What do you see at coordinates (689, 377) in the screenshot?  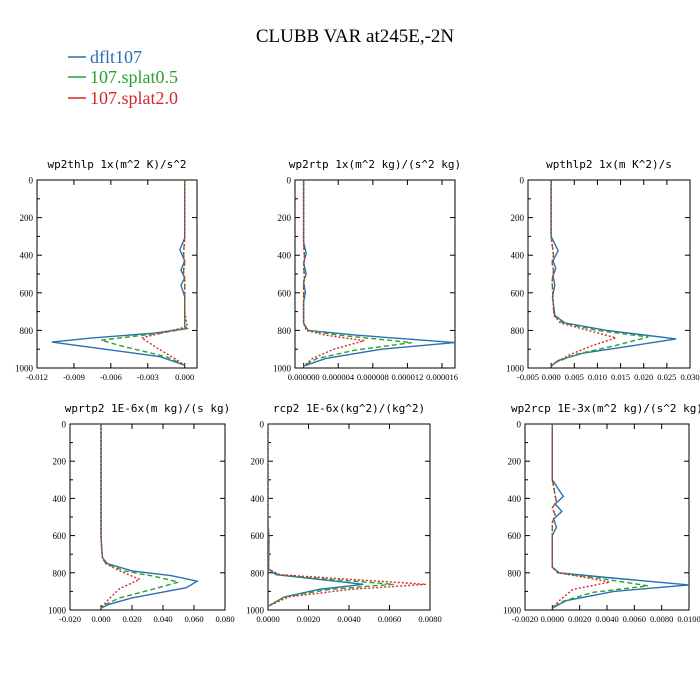 I see `x-tick-label: 0.030` at bounding box center [689, 377].